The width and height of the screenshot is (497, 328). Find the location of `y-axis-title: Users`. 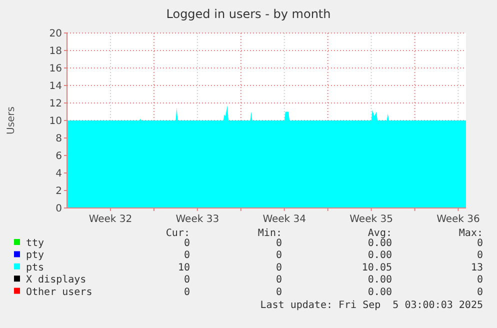

y-axis-title: Users is located at coordinates (11, 120).